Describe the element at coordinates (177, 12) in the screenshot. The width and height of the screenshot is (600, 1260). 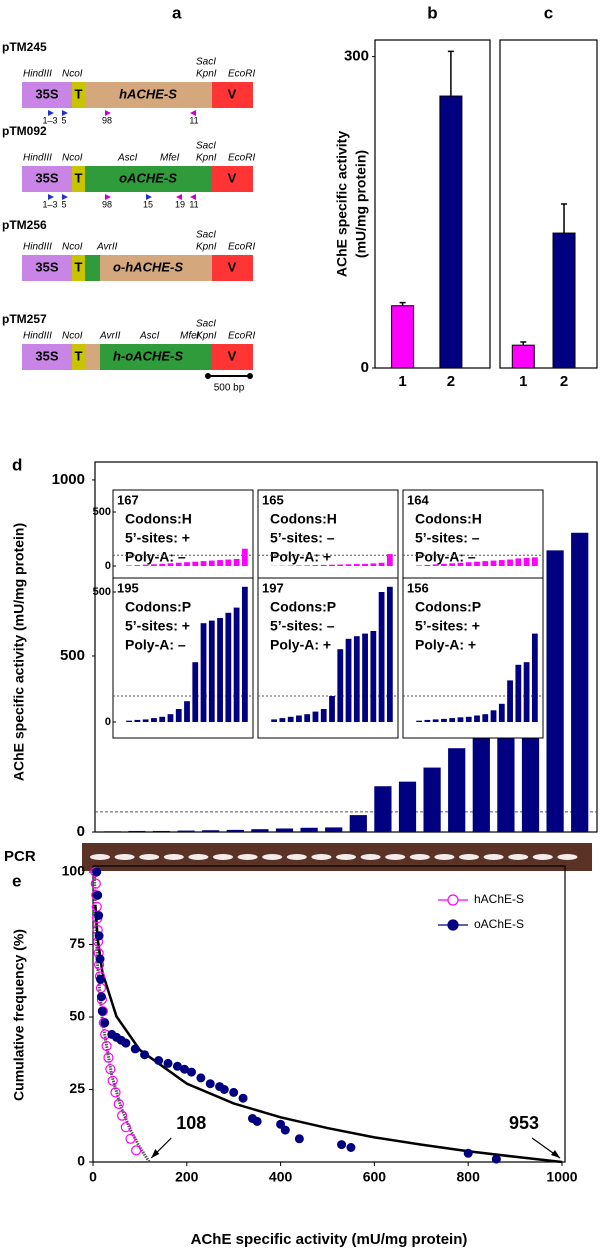
I see `panel-label: a` at that location.